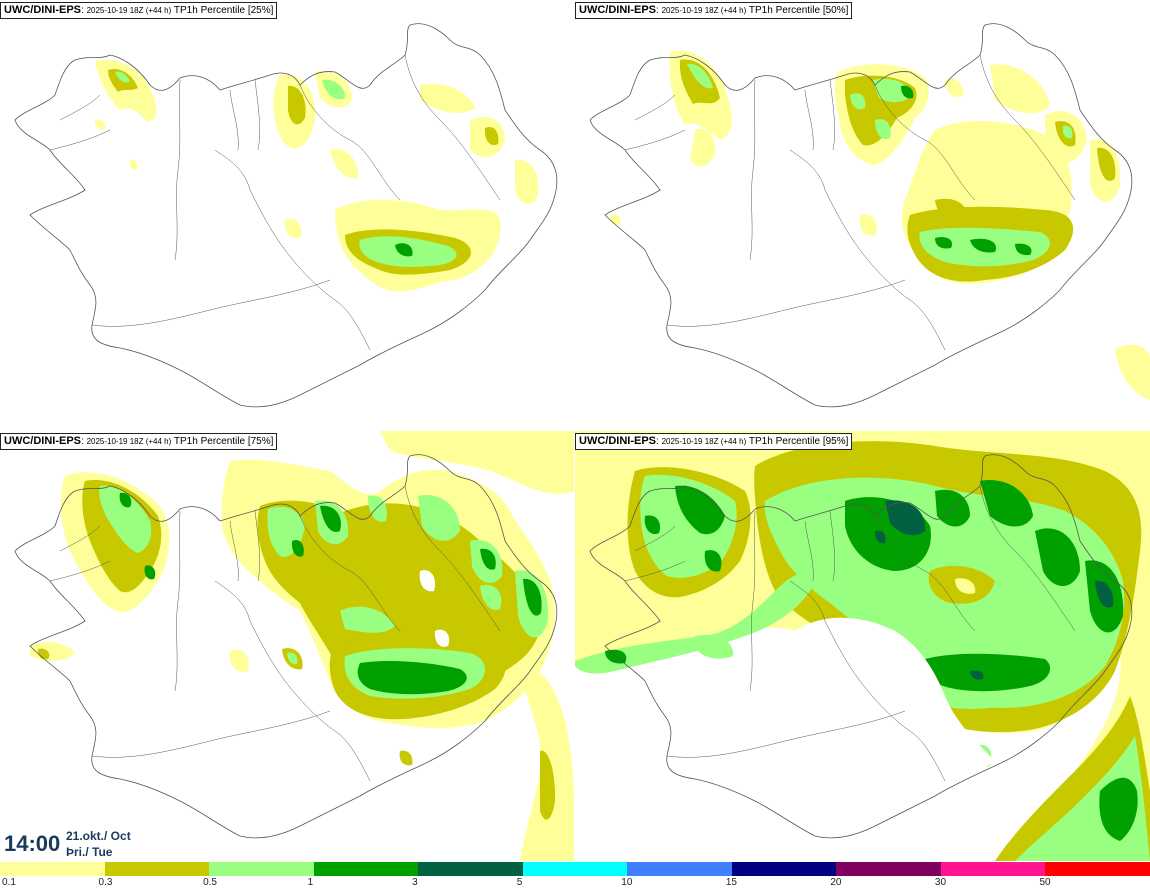 The height and width of the screenshot is (891, 1150). What do you see at coordinates (415, 882) in the screenshot?
I see `colorbar-label: 3` at bounding box center [415, 882].